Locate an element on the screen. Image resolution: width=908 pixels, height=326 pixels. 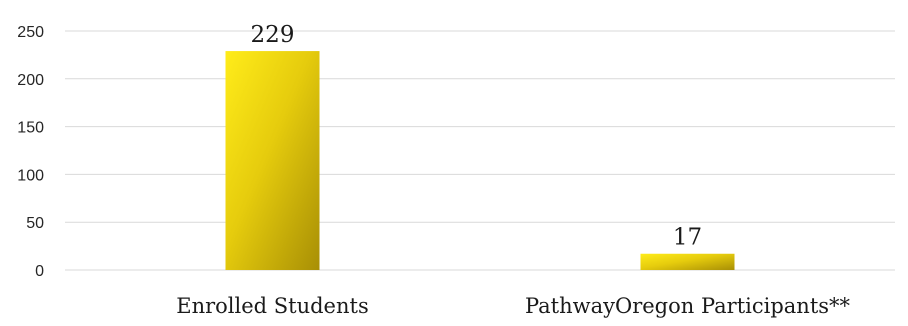
category-label: Enrolled Students is located at coordinates (272, 306).